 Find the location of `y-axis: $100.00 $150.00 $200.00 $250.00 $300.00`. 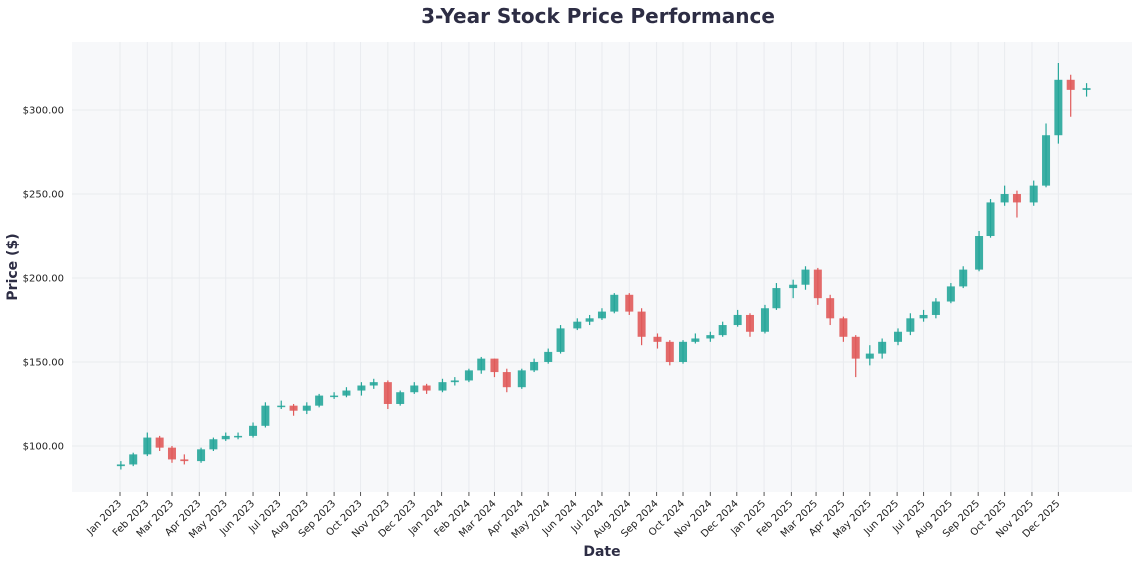

y-axis: $100.00 $150.00 $200.00 $250.00 $300.00 is located at coordinates (43, 279).